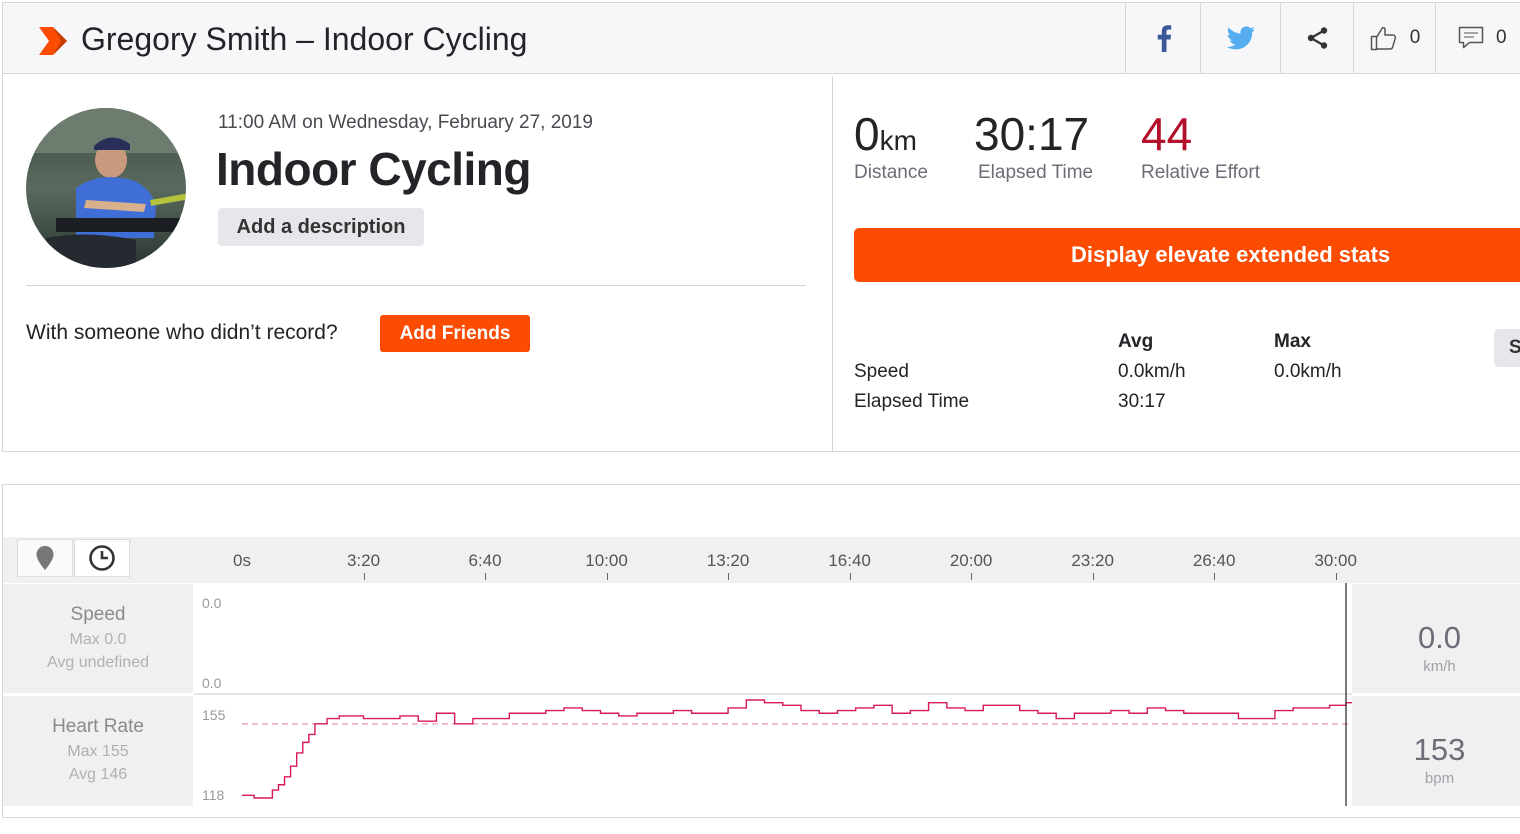 The width and height of the screenshot is (1520, 834). What do you see at coordinates (1136, 341) in the screenshot?
I see `table-header-avg: Avg` at bounding box center [1136, 341].